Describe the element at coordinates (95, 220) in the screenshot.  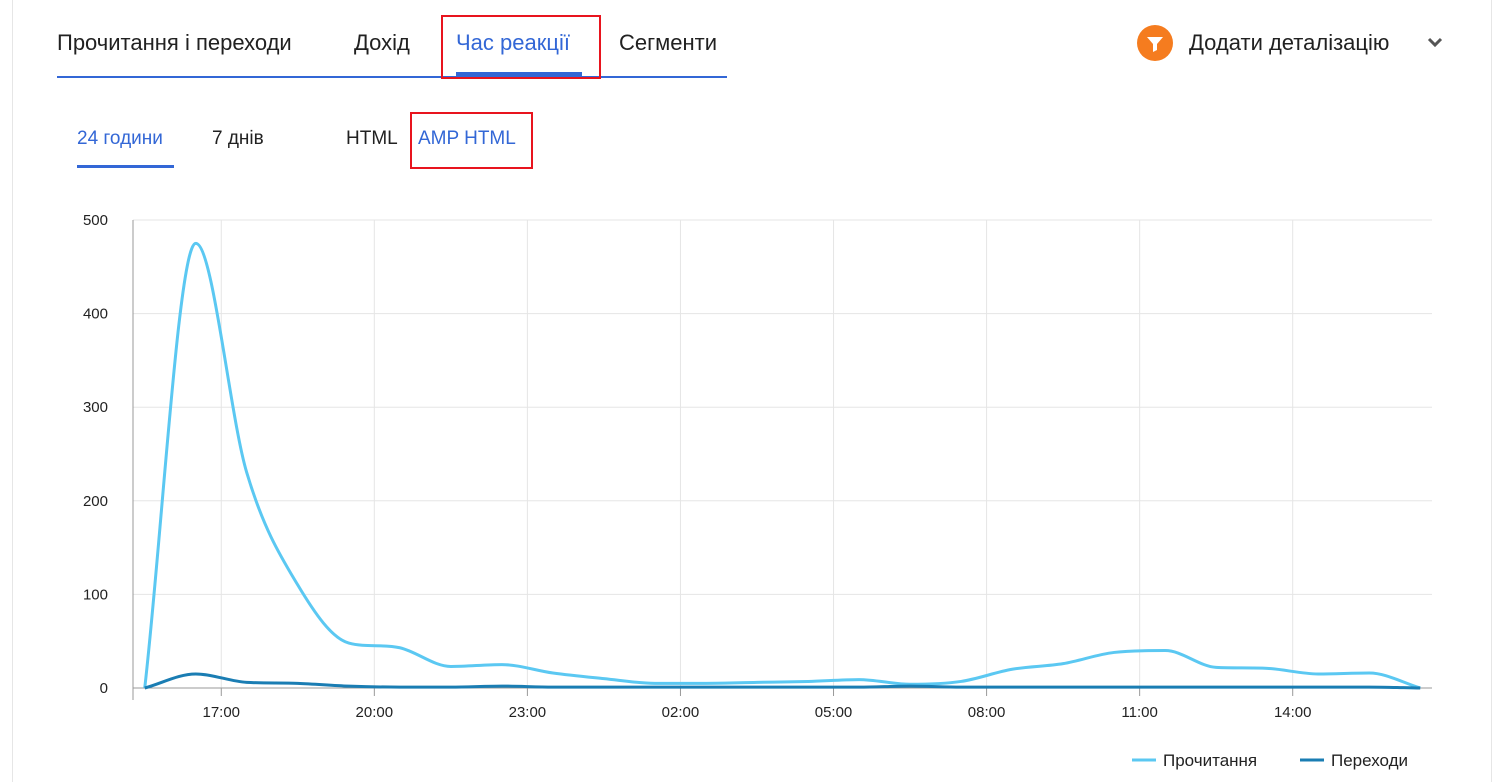
I see `y-tick-label: 500` at that location.